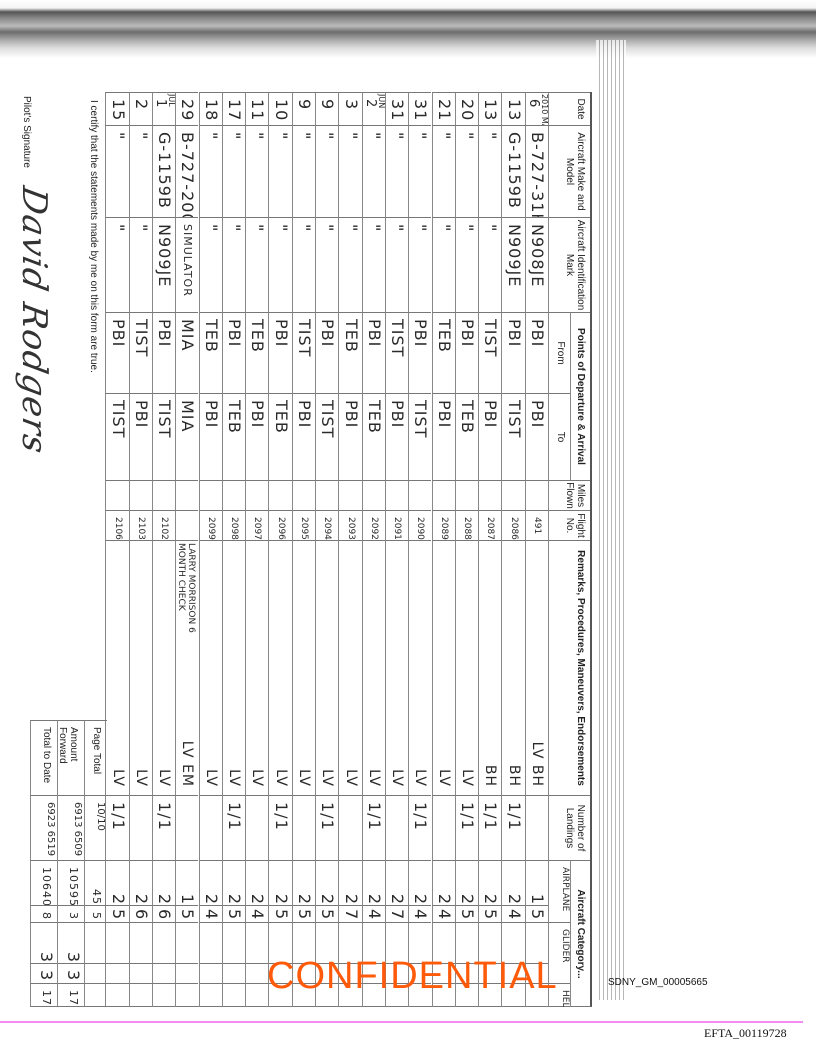 The width and height of the screenshot is (816, 1056). Describe the element at coordinates (559, 436) in the screenshot. I see `header-to: To` at that location.